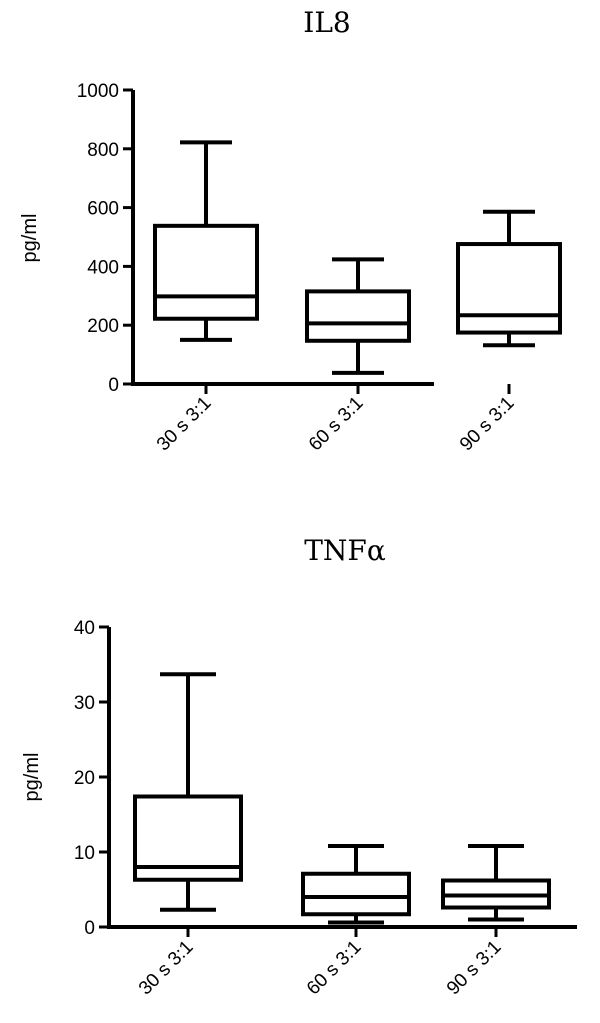 The image size is (600, 1023). What do you see at coordinates (84, 628) in the screenshot?
I see `y-tick-label: 40` at bounding box center [84, 628].